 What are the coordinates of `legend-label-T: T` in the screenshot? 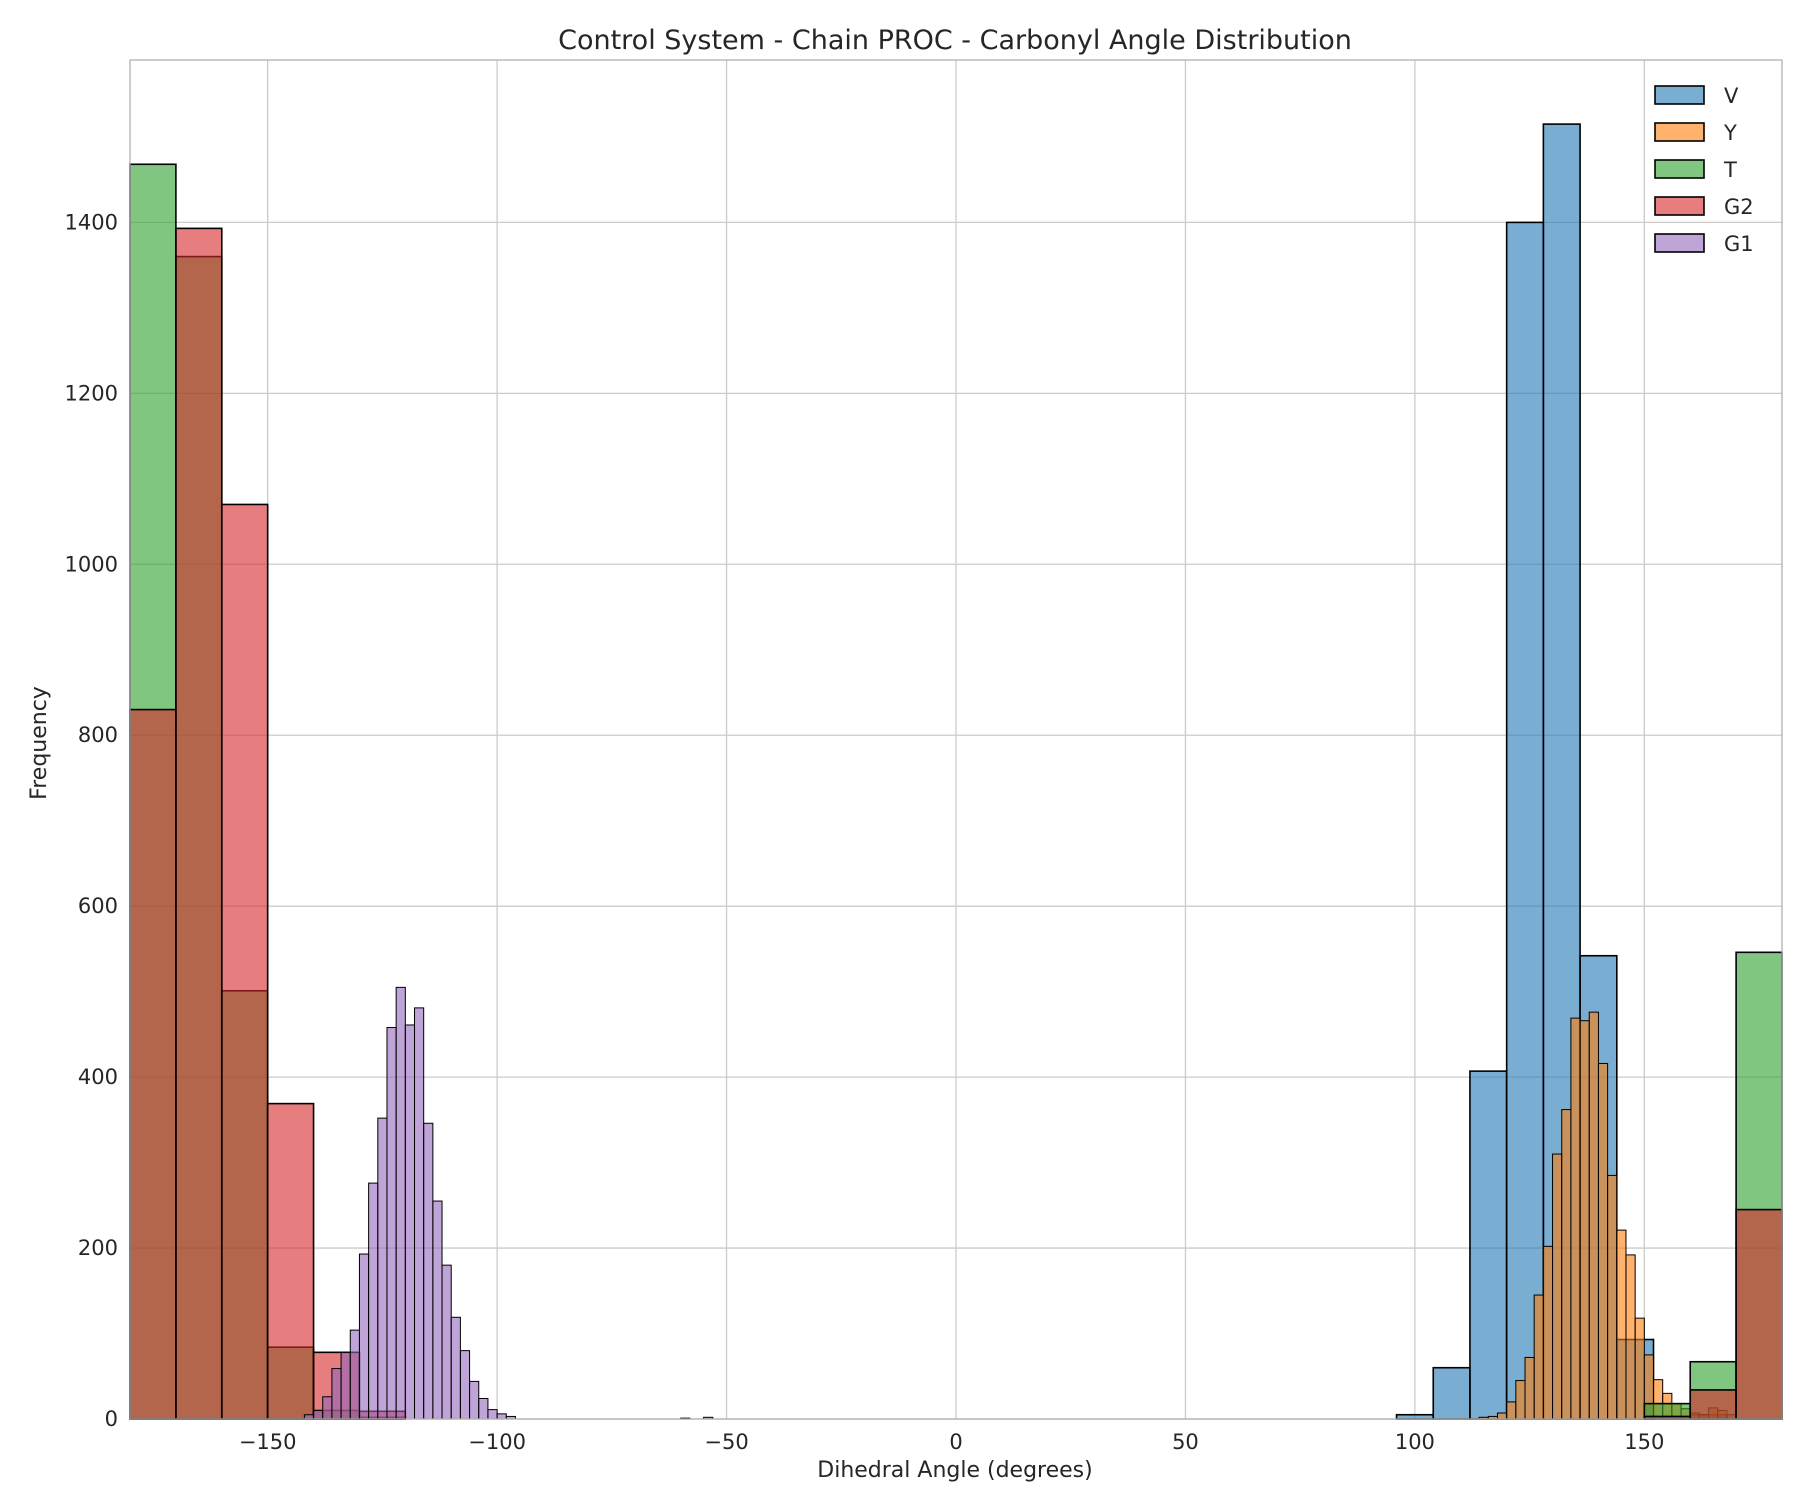 It's located at (1730, 170).